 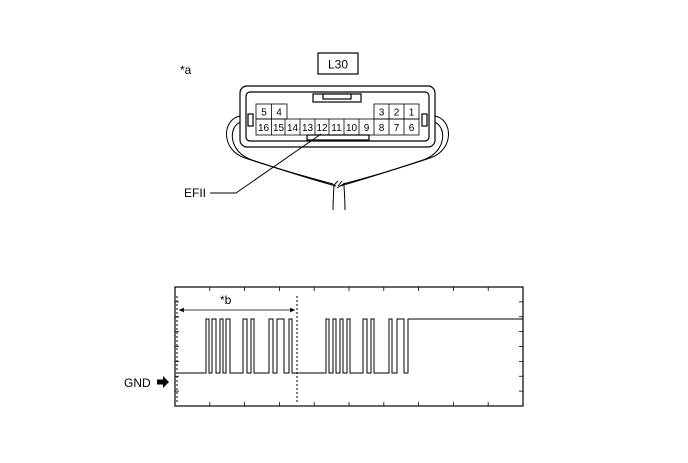 I want to click on connector-label: L30, so click(x=338, y=65).